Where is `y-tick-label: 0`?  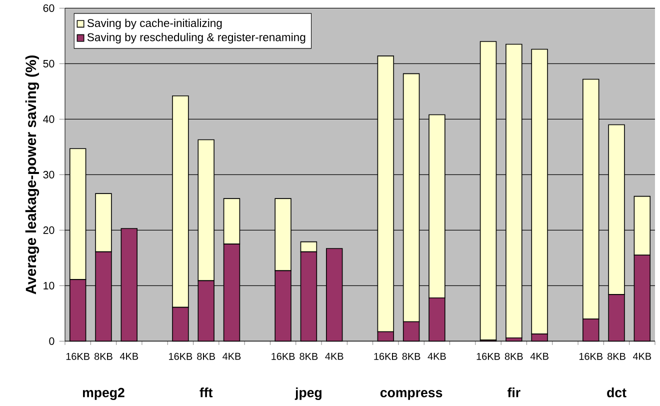
y-tick-label: 0 is located at coordinates (51, 341).